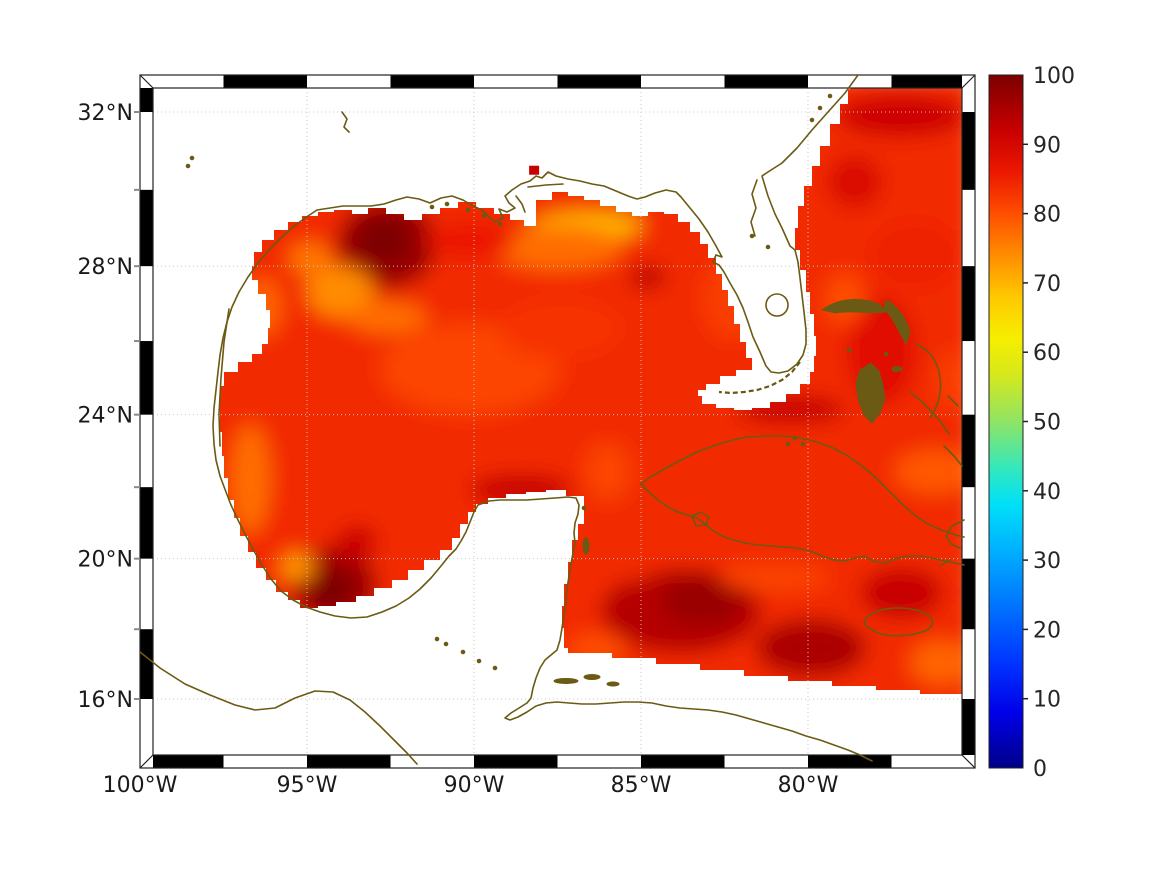 The height and width of the screenshot is (875, 1167). What do you see at coordinates (953, 456) in the screenshot?
I see `island-long-island` at bounding box center [953, 456].